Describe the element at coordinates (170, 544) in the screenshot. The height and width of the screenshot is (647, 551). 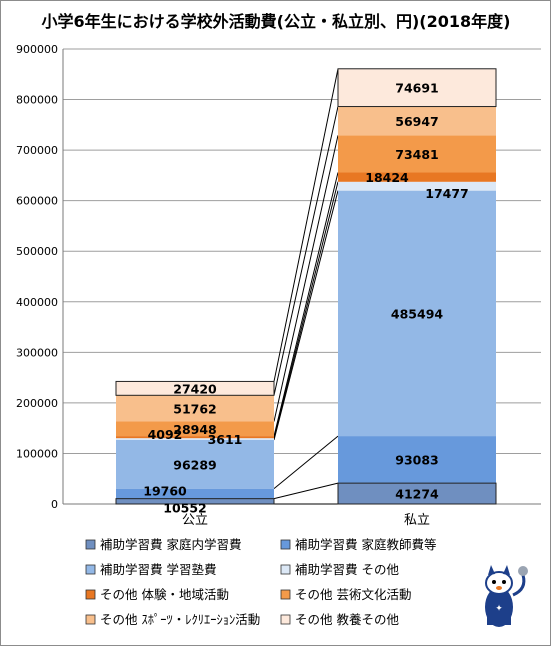
I see `legend-label: 補助学習費 家庭内学習費` at that location.